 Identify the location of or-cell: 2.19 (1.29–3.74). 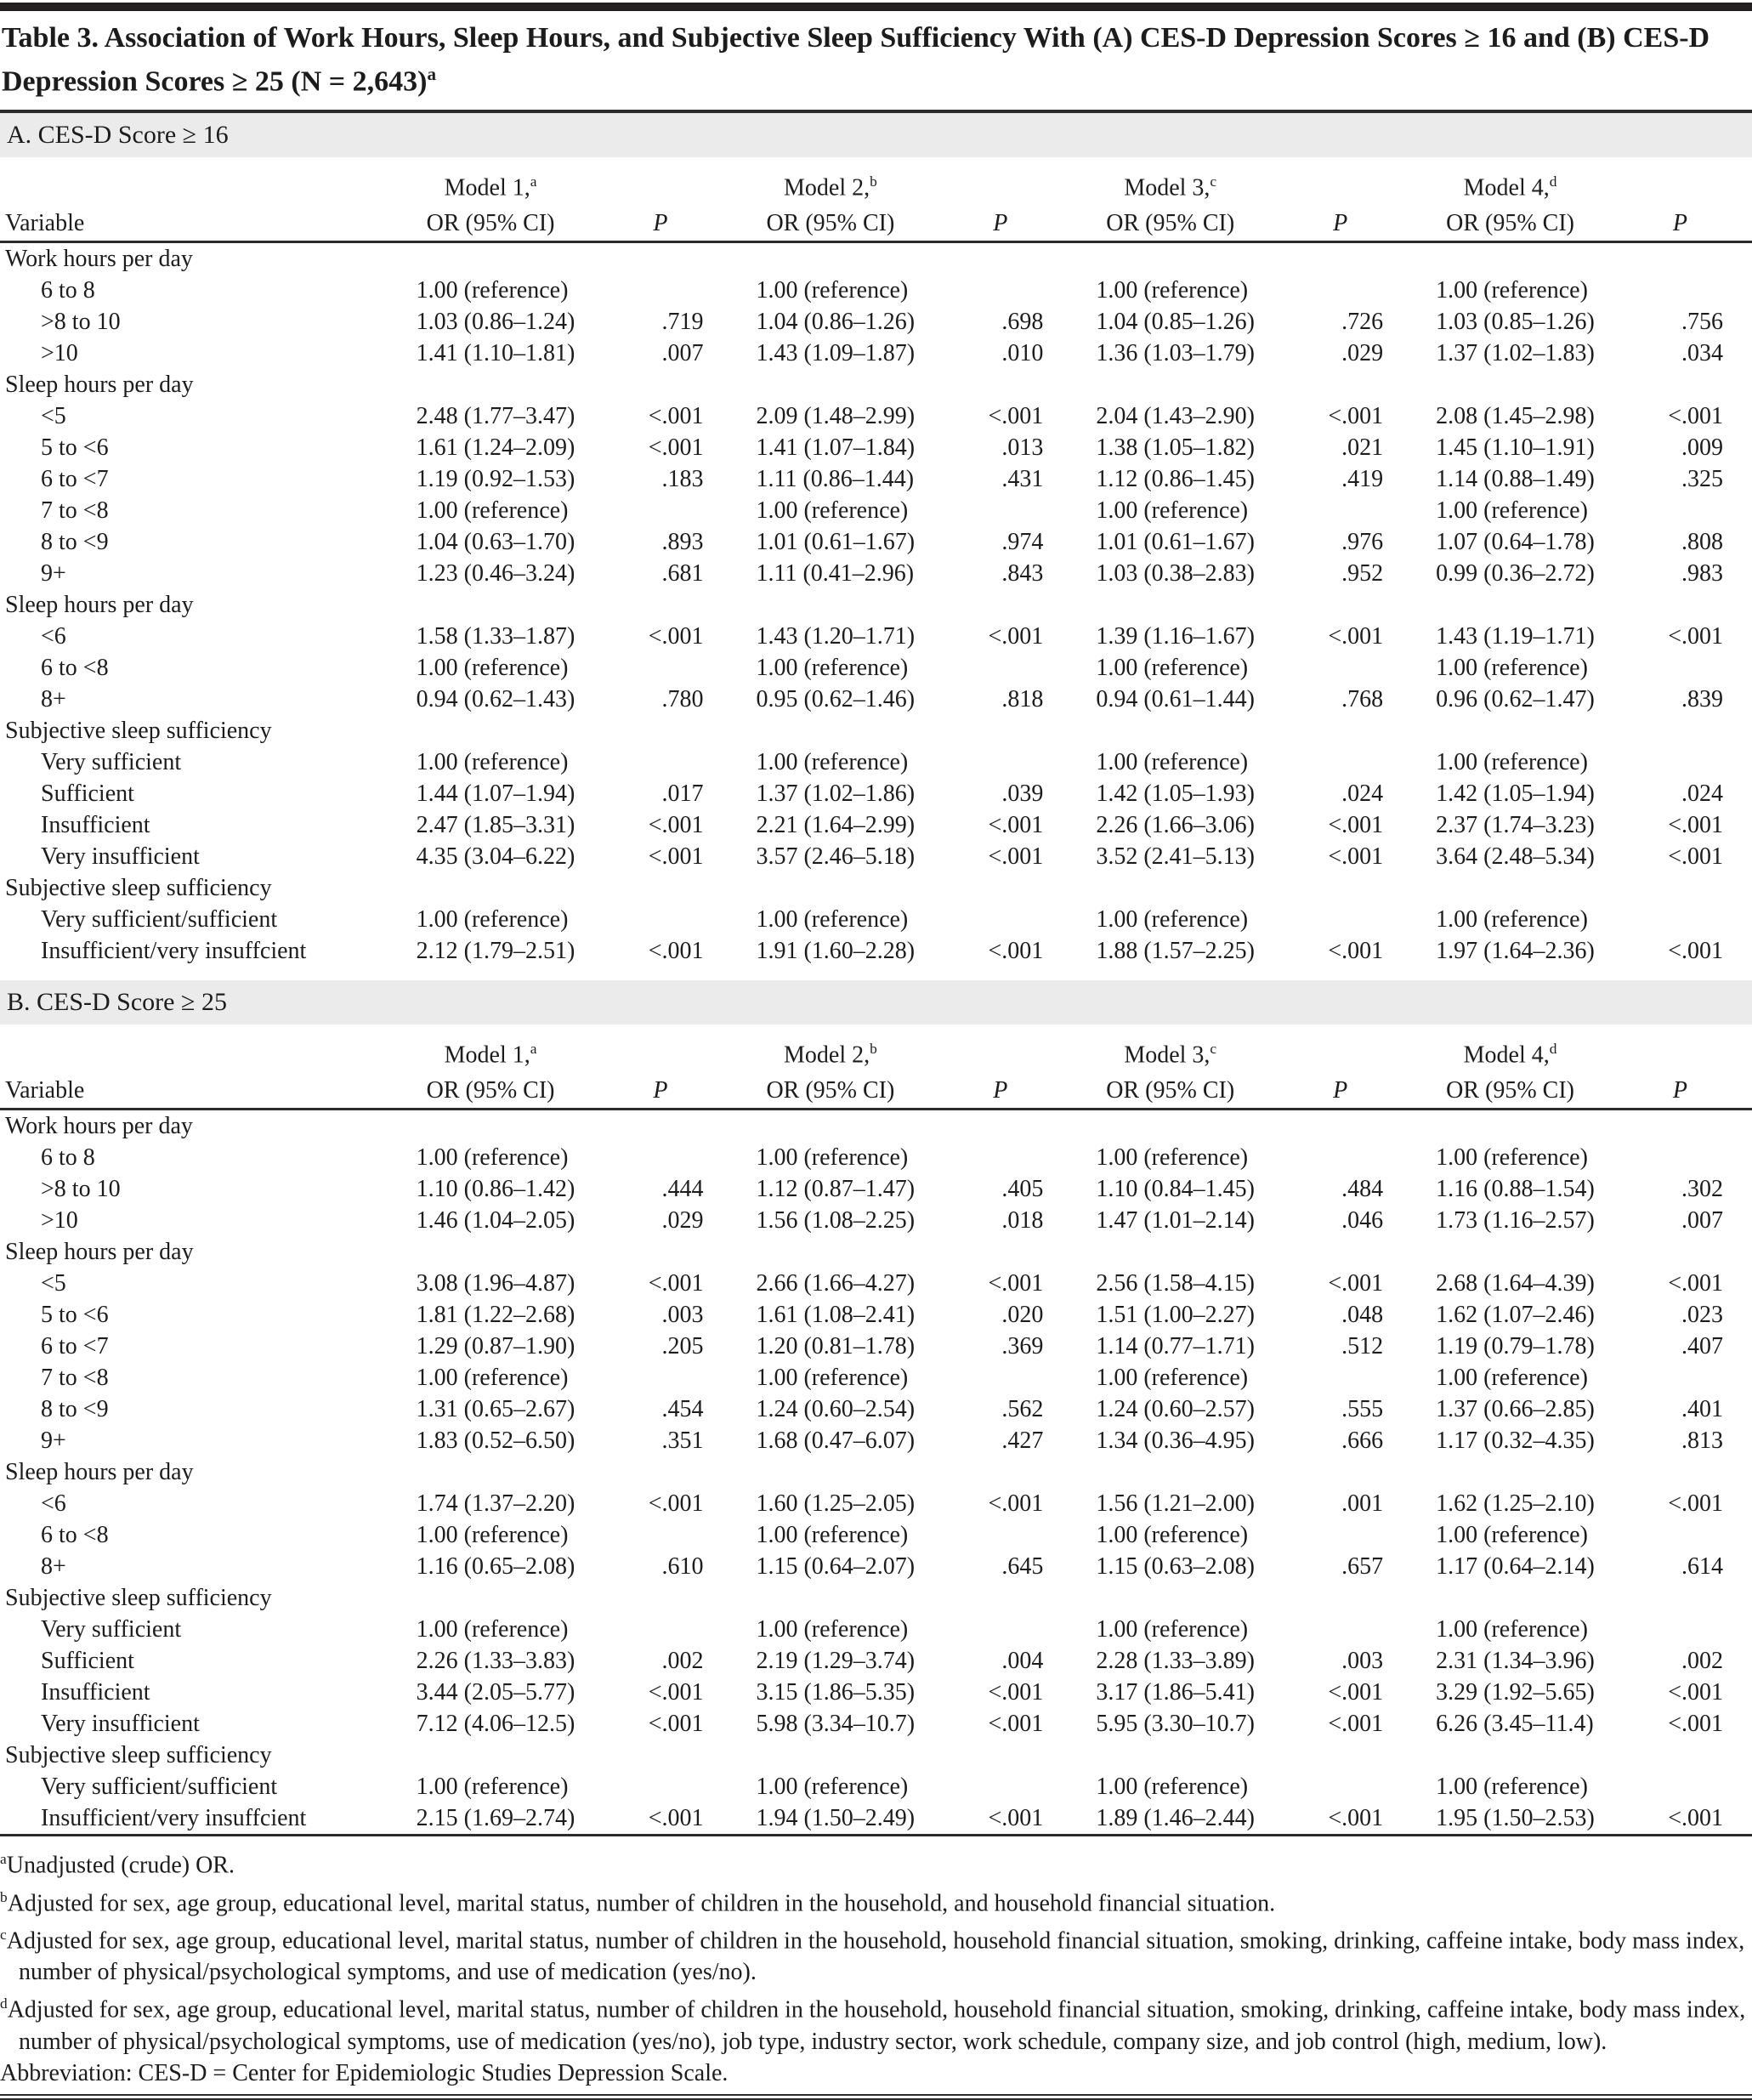
(836, 1660).